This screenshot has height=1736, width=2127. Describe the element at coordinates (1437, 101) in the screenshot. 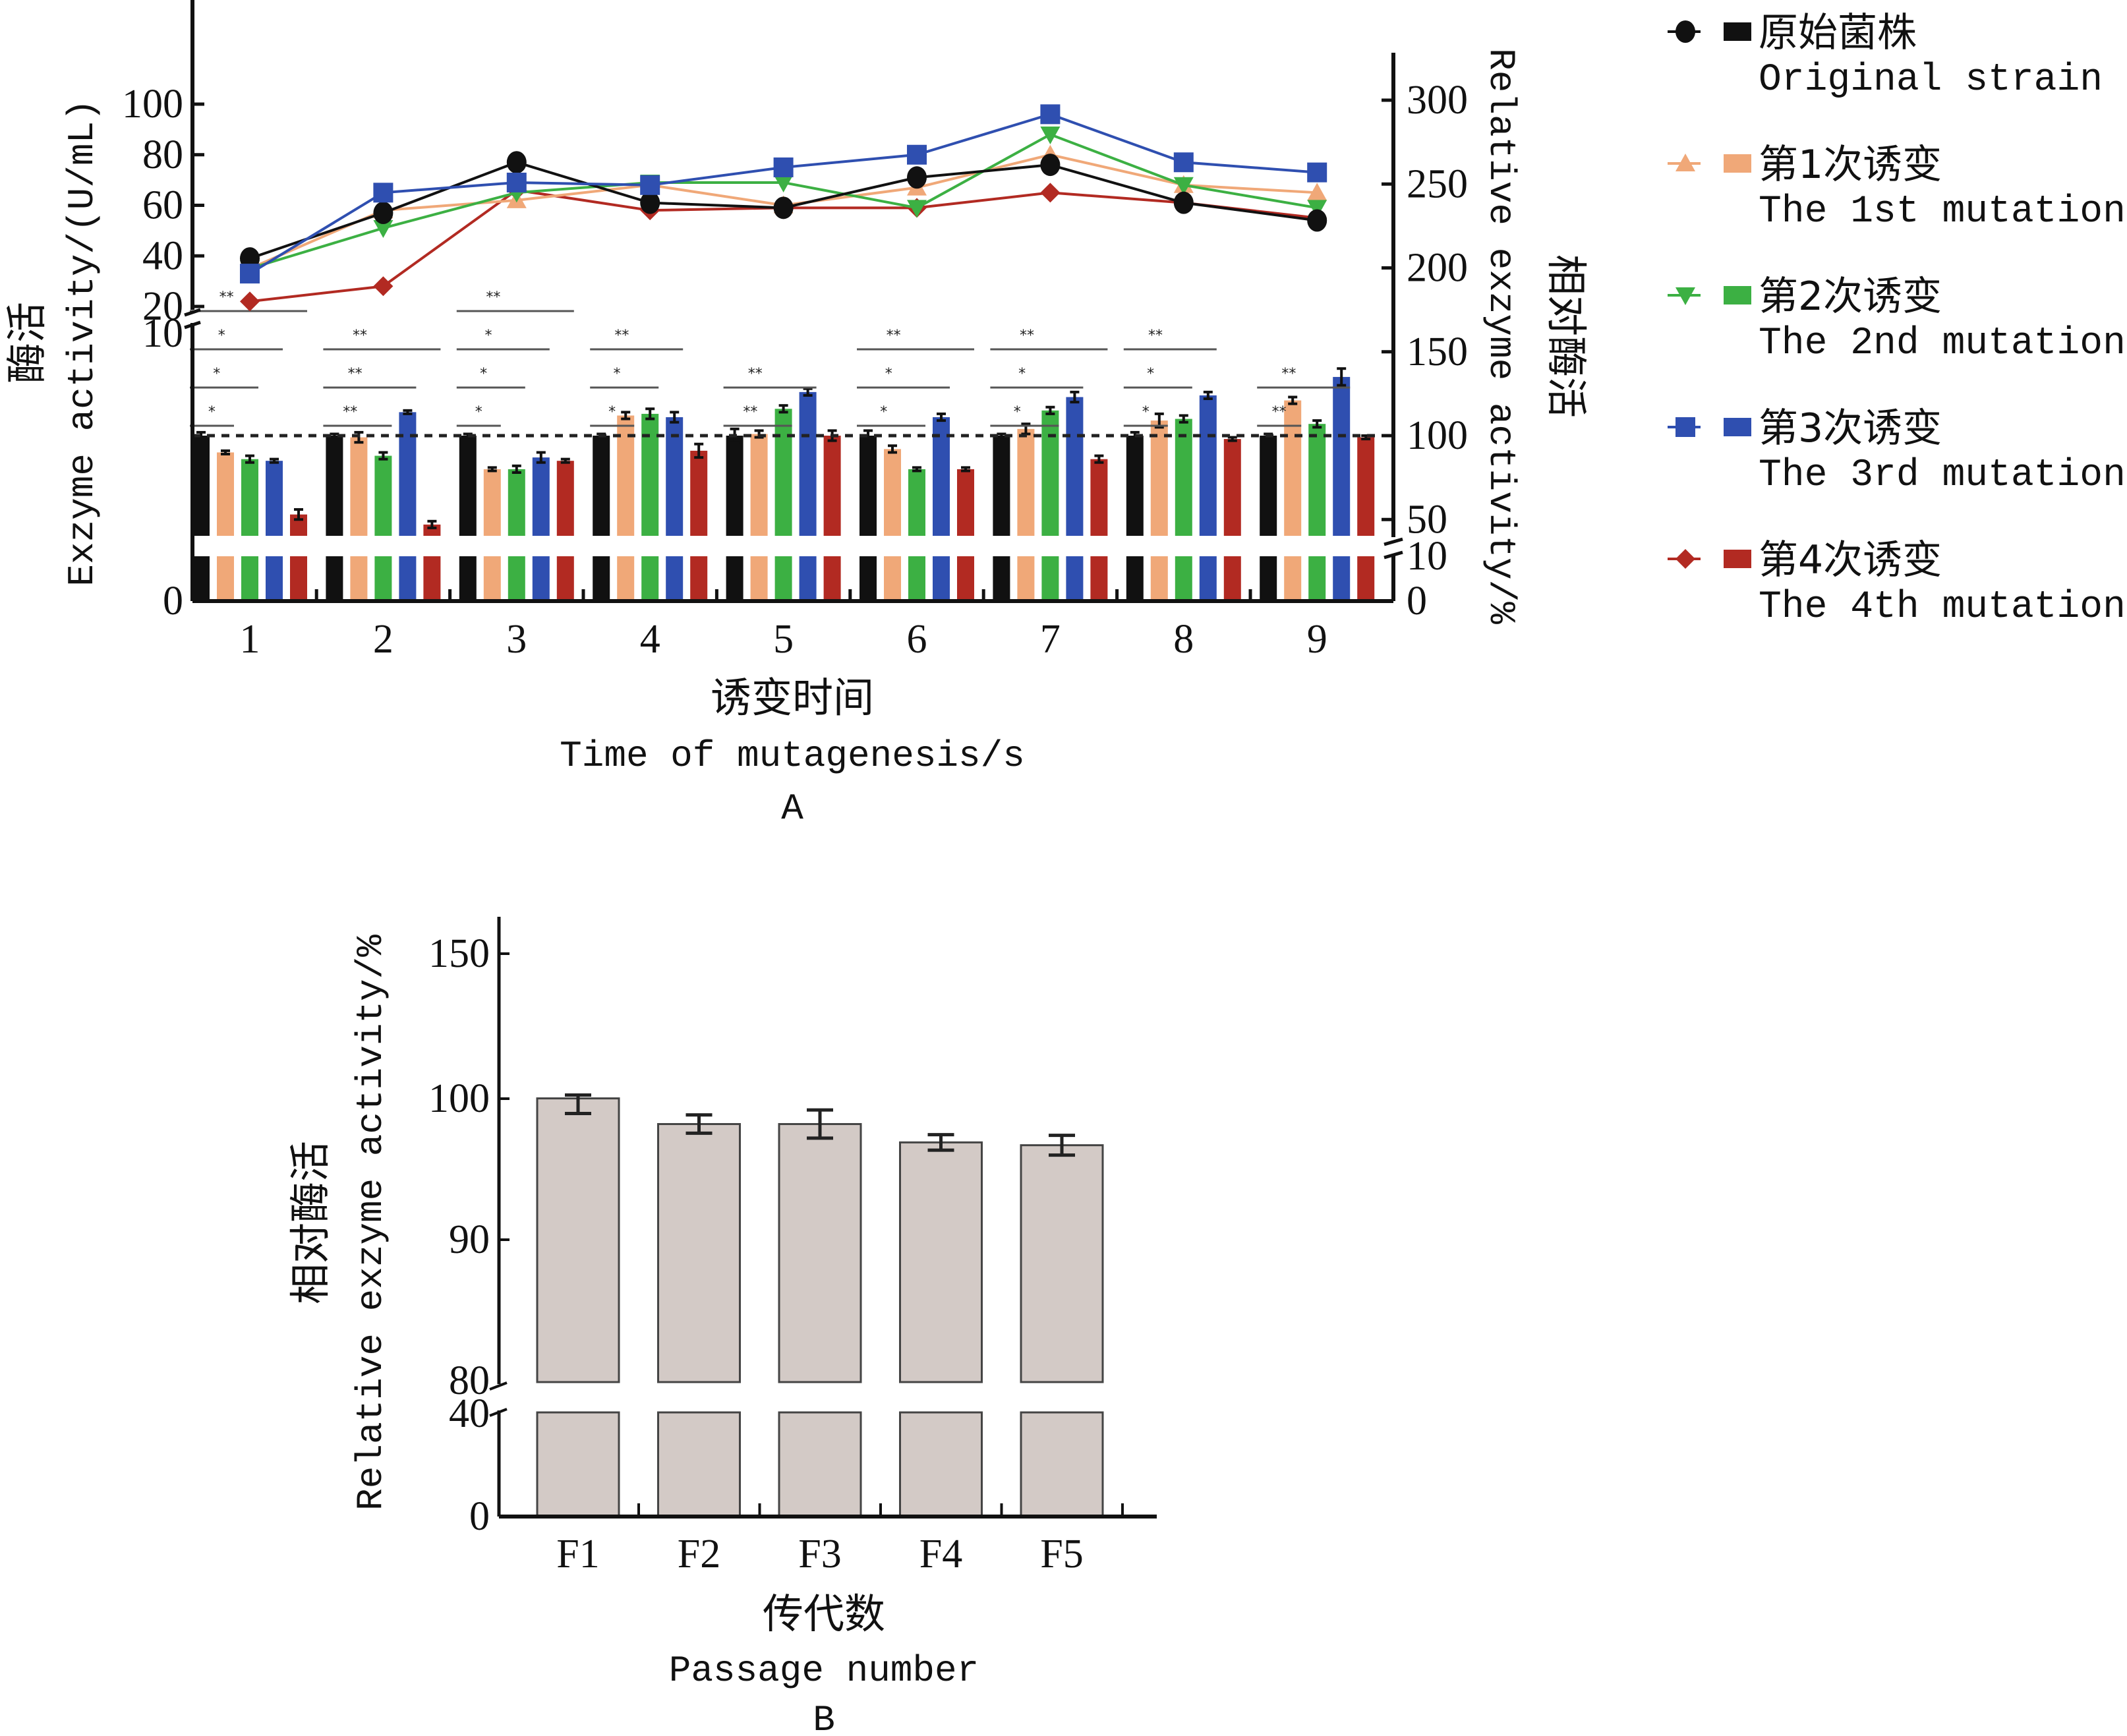

I see `right-tick-label: 300` at that location.